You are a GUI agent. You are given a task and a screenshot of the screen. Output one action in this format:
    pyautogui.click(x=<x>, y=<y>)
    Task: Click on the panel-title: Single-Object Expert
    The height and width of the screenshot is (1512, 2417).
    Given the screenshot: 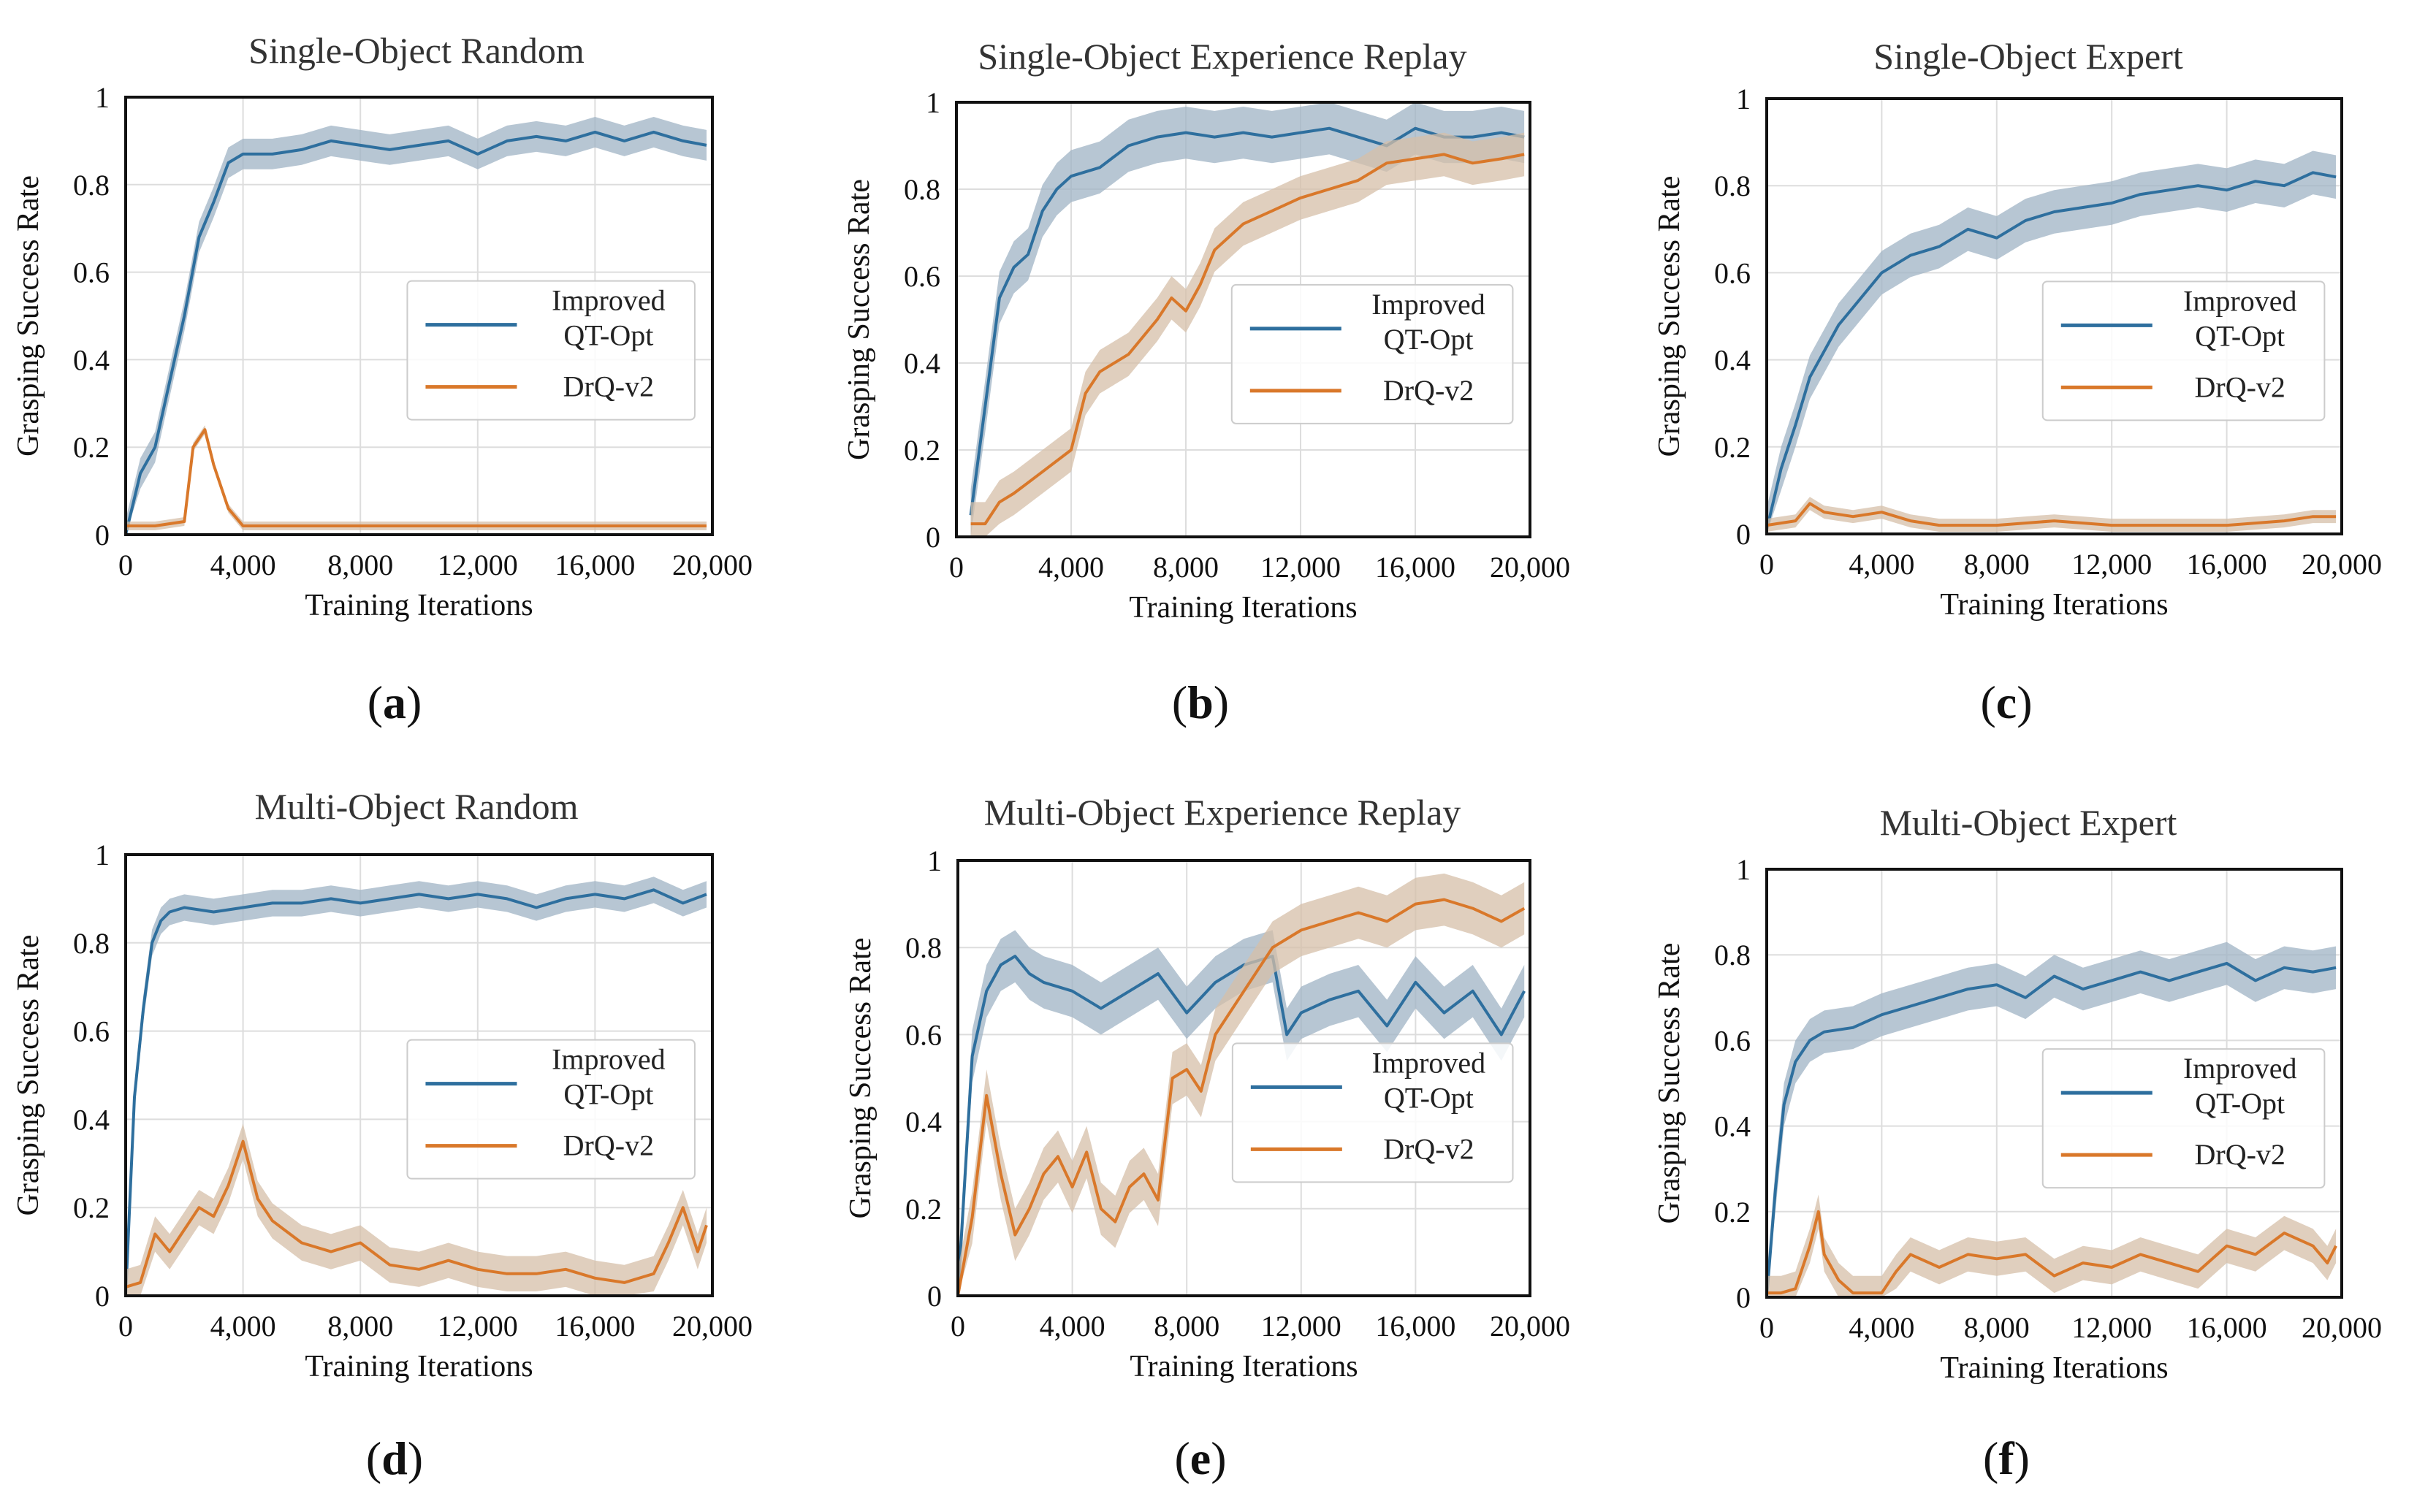 What is the action you would take?
    pyautogui.click(x=2028, y=57)
    